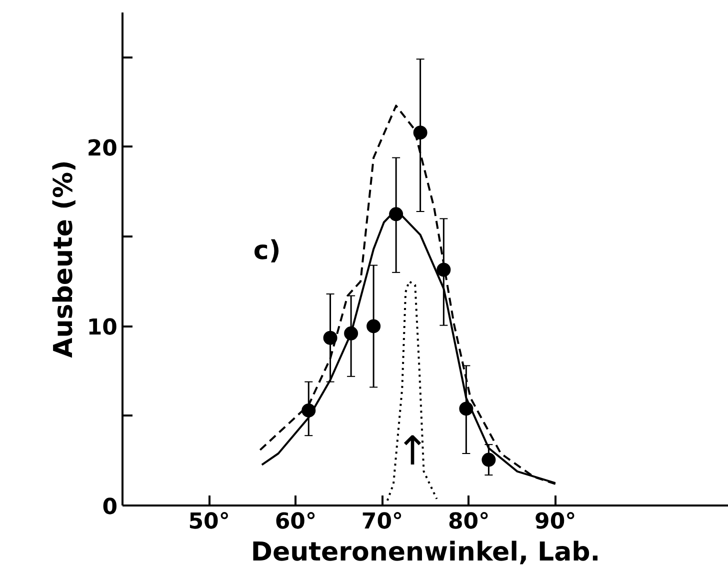  I want to click on x-tick-label: 70°, so click(382, 522).